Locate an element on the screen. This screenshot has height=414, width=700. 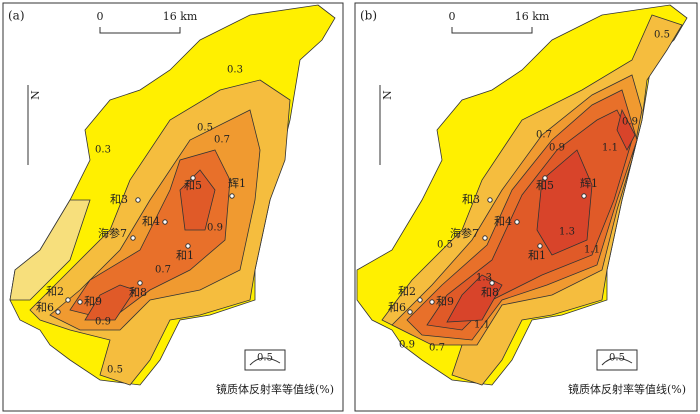
panel-label: (b) is located at coordinates (368, 16).